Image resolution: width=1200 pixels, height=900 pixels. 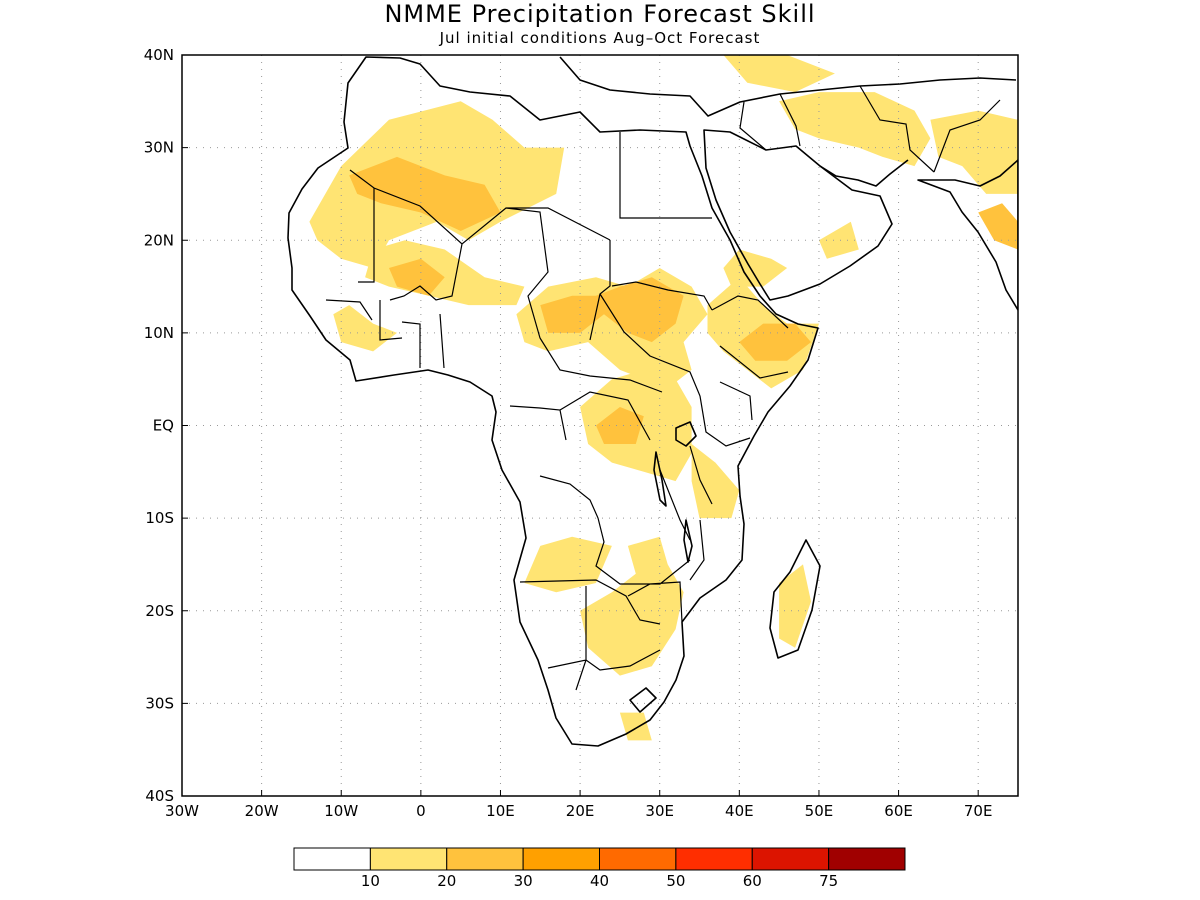 I want to click on madagascar-coastline, so click(x=795, y=599).